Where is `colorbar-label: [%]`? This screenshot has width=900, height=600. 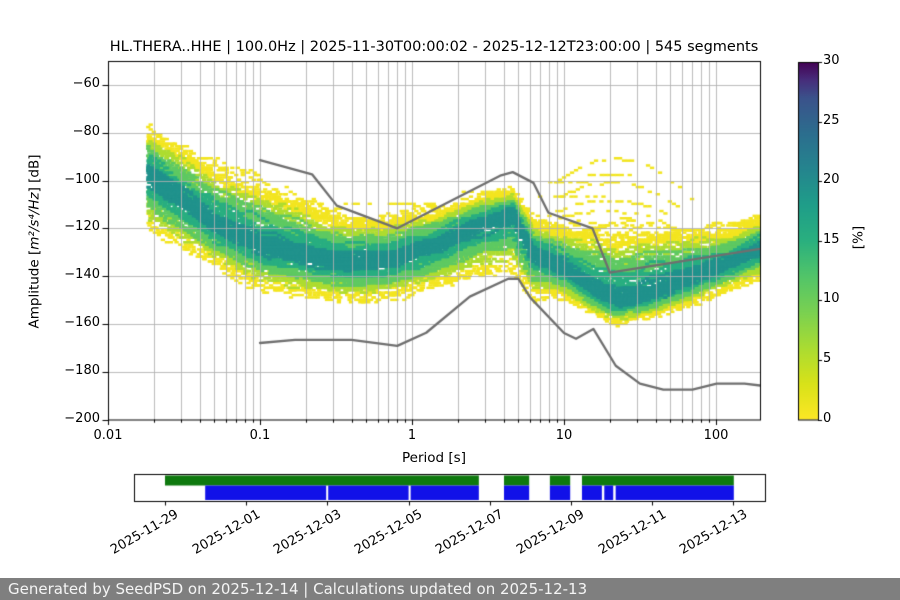
colorbar-label: [%] is located at coordinates (858, 237).